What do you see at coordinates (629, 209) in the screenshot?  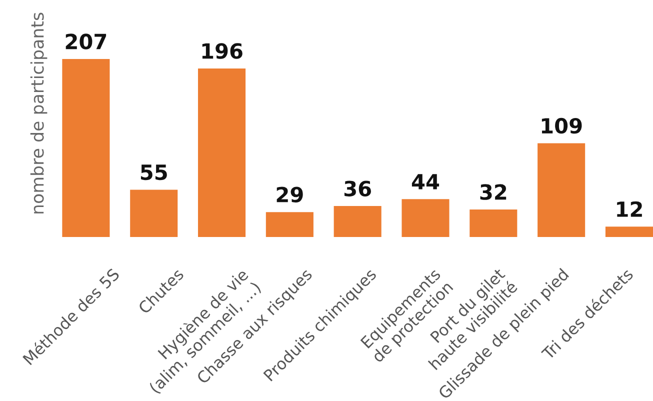 I see `data-label: 12` at bounding box center [629, 209].